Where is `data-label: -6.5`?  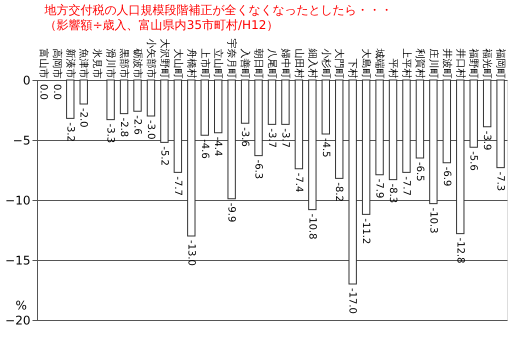 data-label: -6.5 is located at coordinates (419, 172).